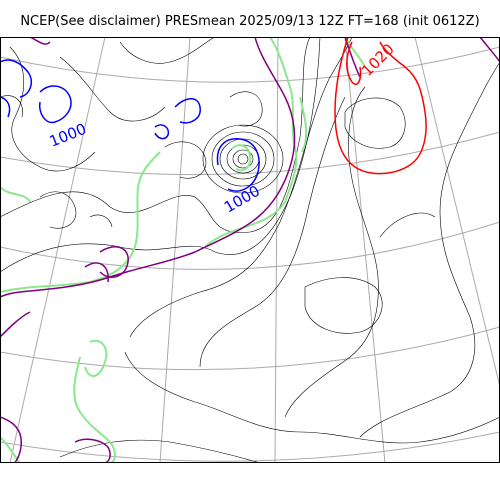  Describe the element at coordinates (380, 106) in the screenshot. I see `high-contours` at that location.